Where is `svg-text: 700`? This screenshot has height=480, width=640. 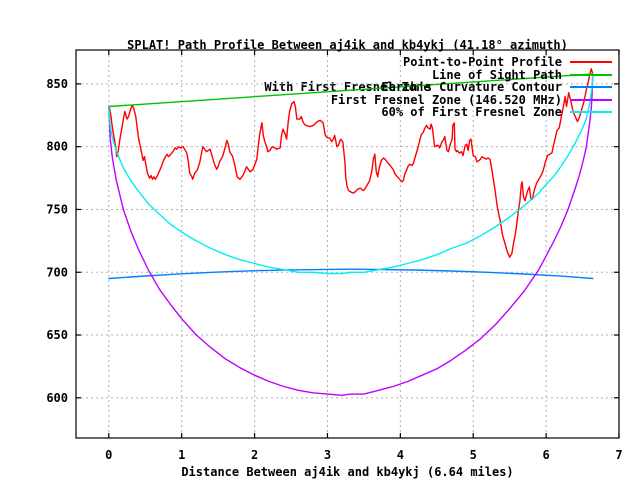
svg-text: 700 is located at coordinates (57, 272).